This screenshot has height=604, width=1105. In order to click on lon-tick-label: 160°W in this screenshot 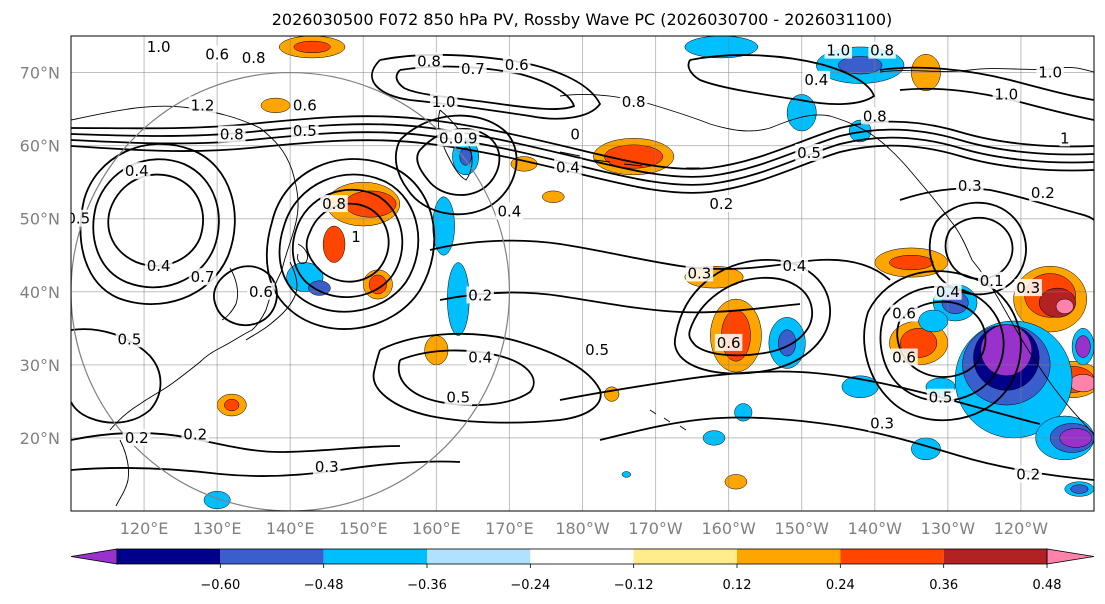, I will do `click(728, 528)`.